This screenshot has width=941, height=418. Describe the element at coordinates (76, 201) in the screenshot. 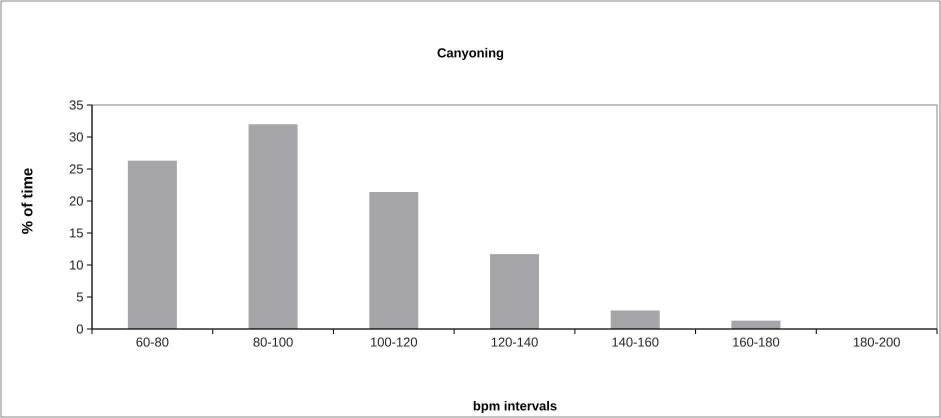

I see `y-tick-label: 20` at that location.